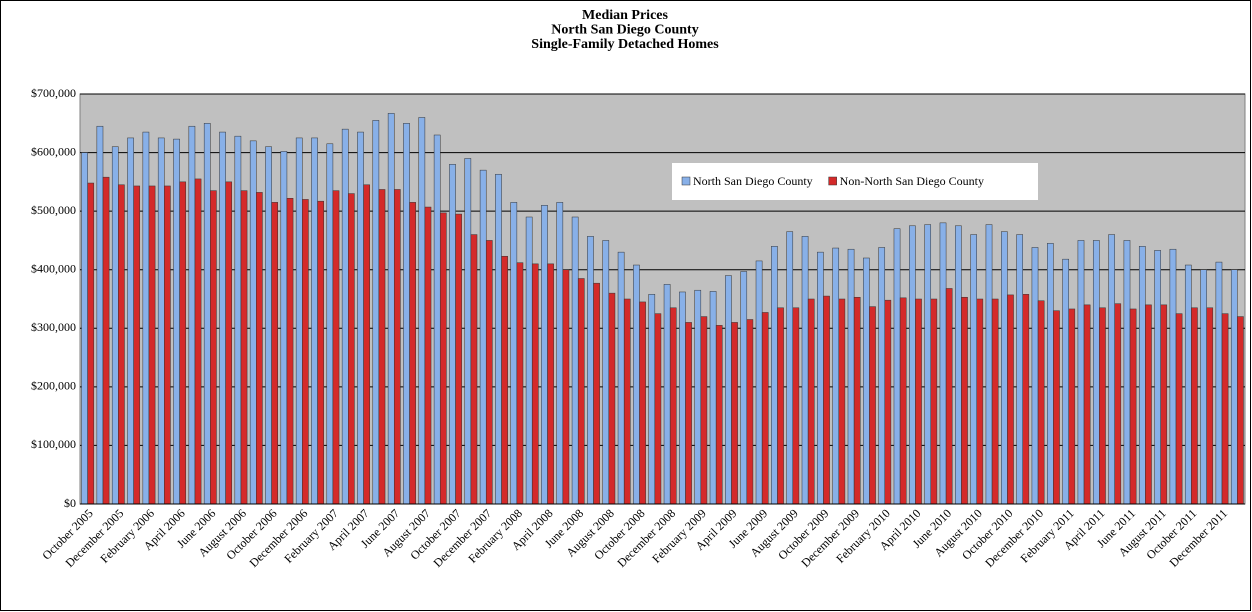 This screenshot has width=1252, height=612. Describe the element at coordinates (53, 386) in the screenshot. I see `y-tick-label: $200,000` at that location.